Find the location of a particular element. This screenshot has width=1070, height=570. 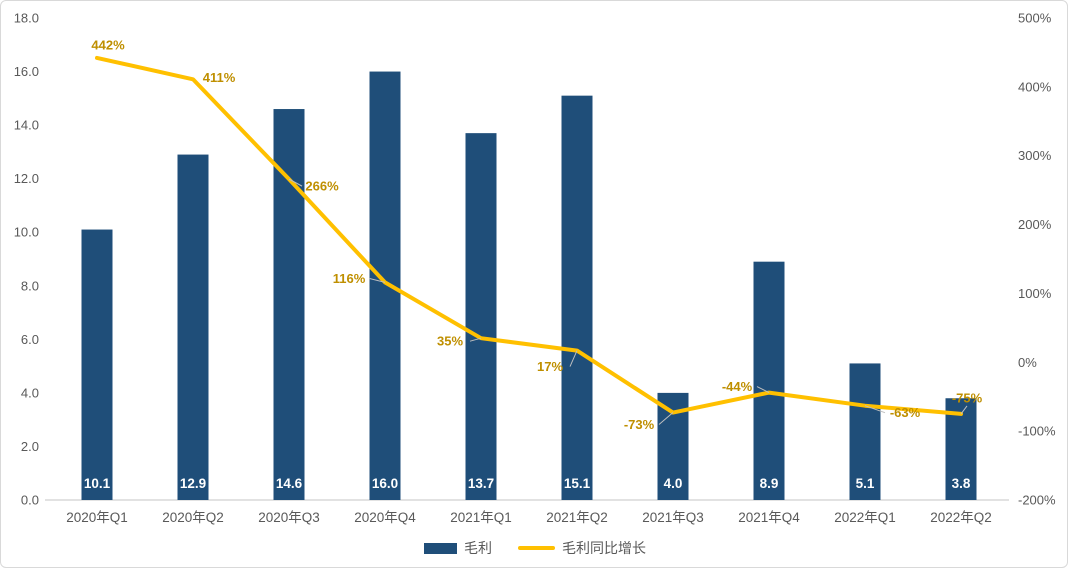

legend-item-line: 毛利同比增长 is located at coordinates (582, 548).